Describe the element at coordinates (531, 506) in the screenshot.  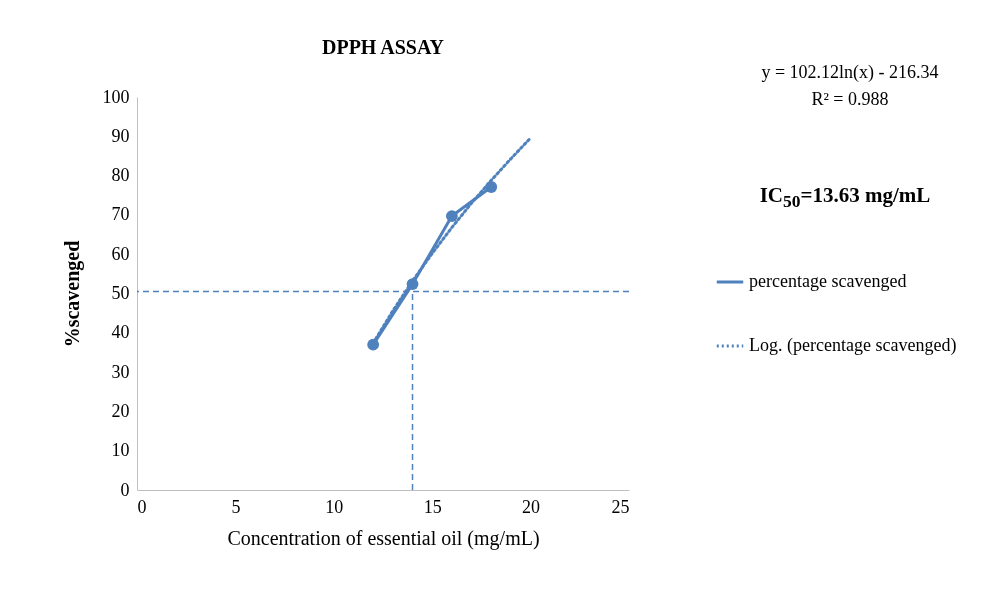
I see `x-tick-label: 20` at that location.